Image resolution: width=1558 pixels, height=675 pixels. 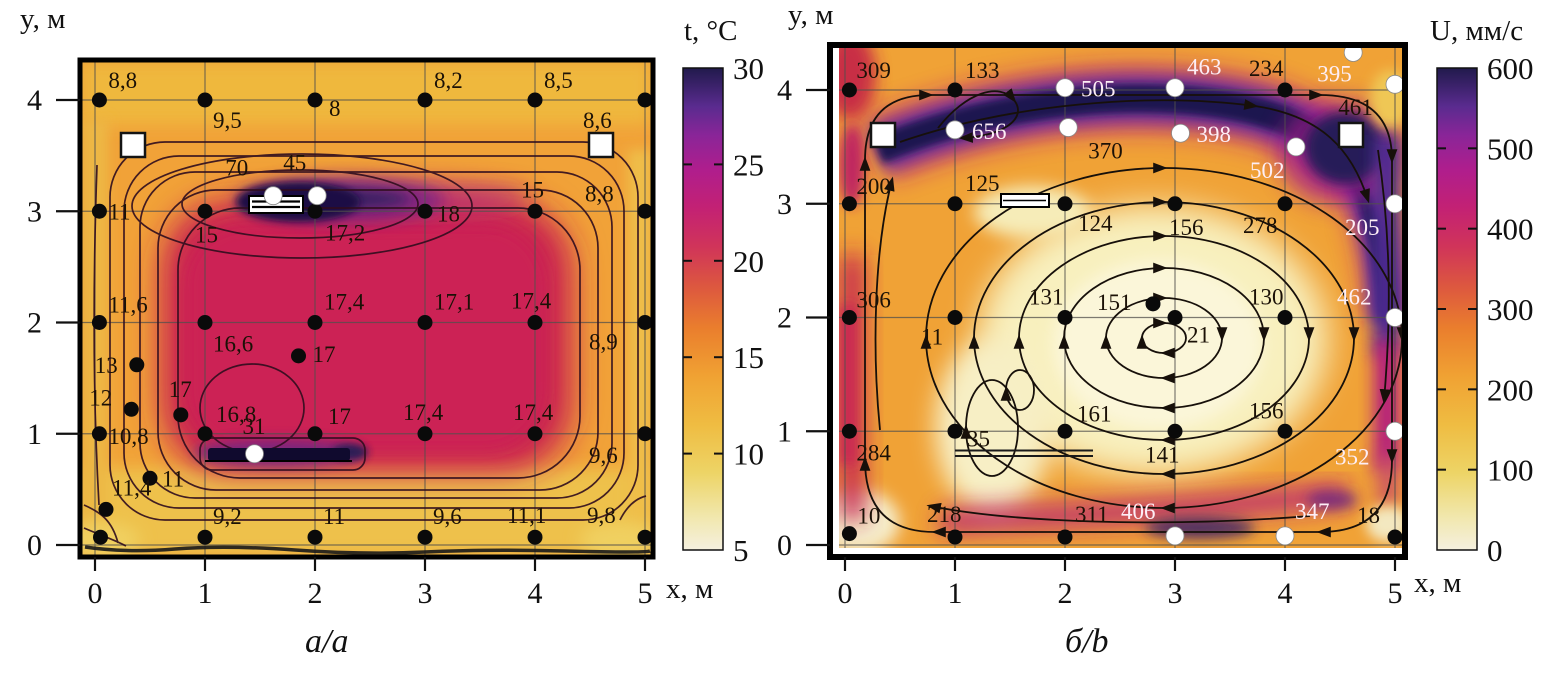 I want to click on floor-heater-line, so click(x=1024, y=453).